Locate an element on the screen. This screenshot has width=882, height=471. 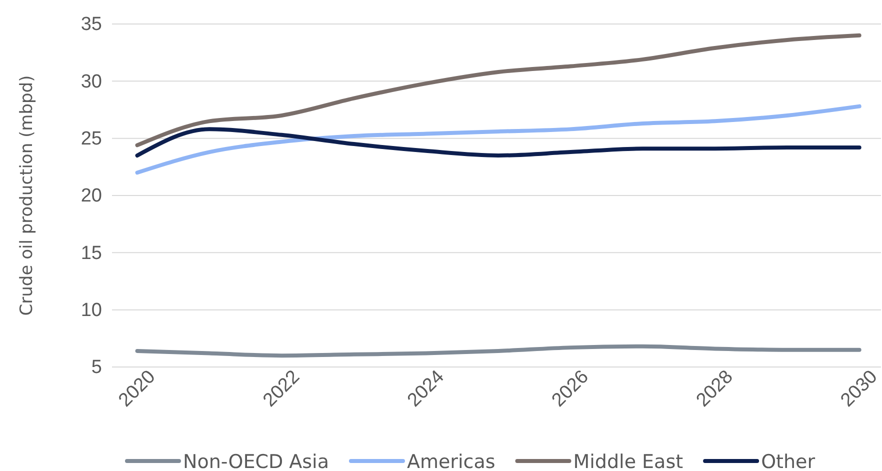
y-tick-label: 5 is located at coordinates (96, 367).